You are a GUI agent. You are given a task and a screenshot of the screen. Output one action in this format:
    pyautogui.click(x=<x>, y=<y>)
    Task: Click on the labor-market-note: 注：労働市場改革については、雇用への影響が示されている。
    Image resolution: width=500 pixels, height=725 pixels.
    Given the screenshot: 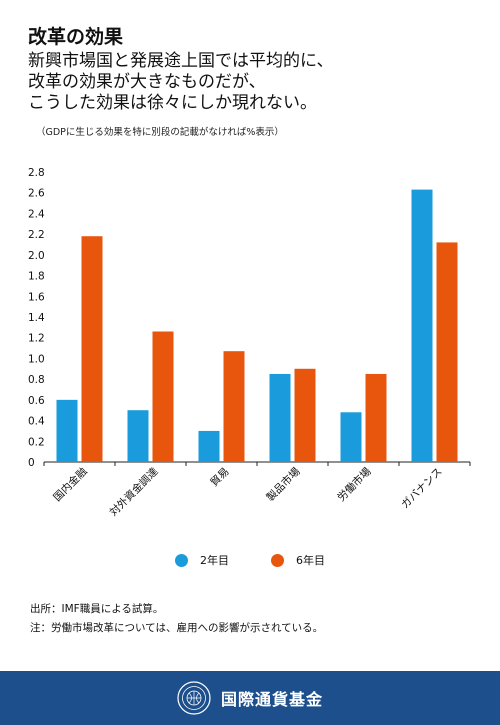 What is the action you would take?
    pyautogui.click(x=177, y=628)
    